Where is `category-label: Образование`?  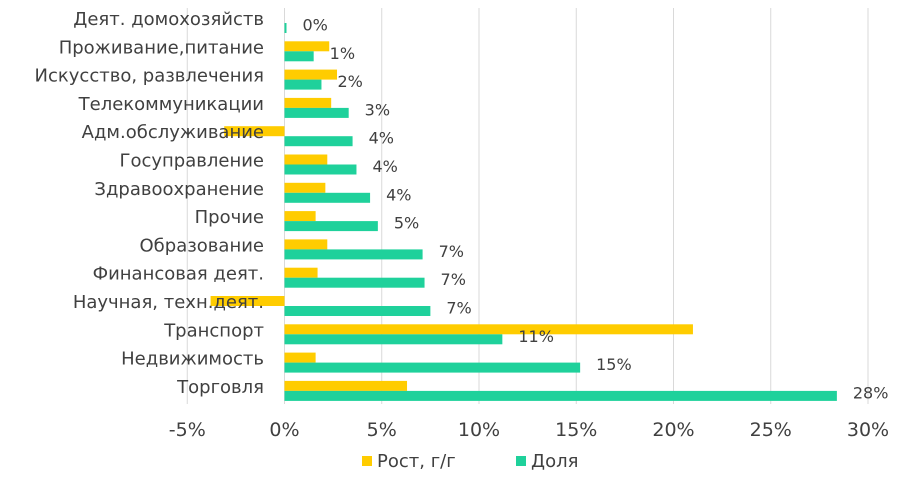 category-label: Образование is located at coordinates (202, 245).